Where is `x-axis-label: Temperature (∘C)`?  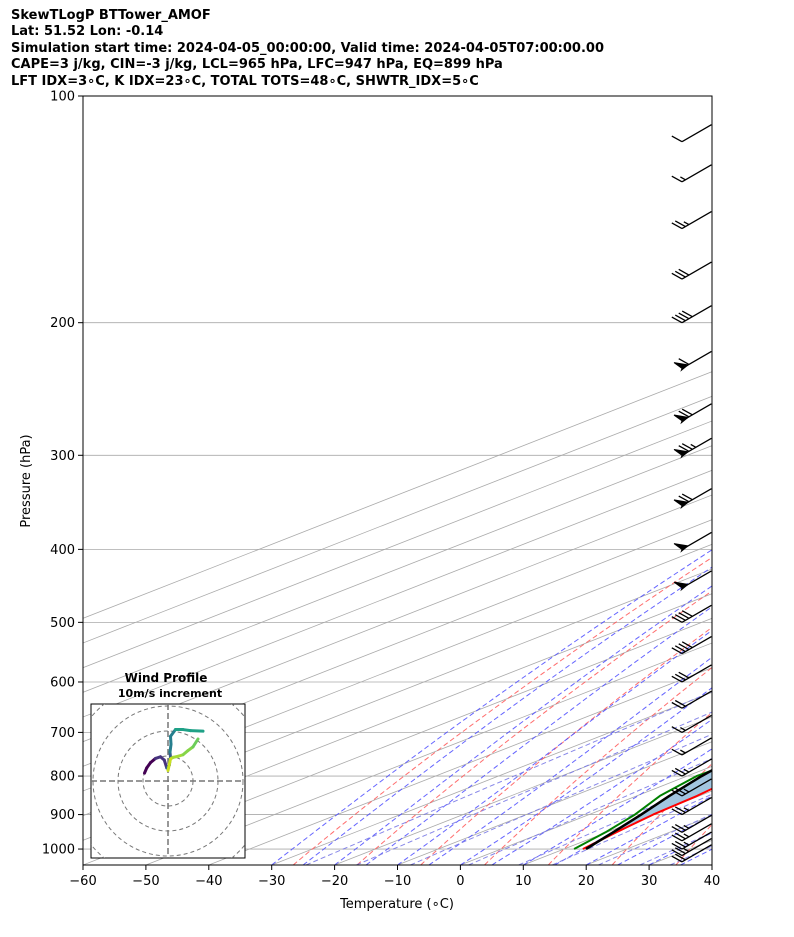
x-axis-label: Temperature (∘C) is located at coordinates (396, 904).